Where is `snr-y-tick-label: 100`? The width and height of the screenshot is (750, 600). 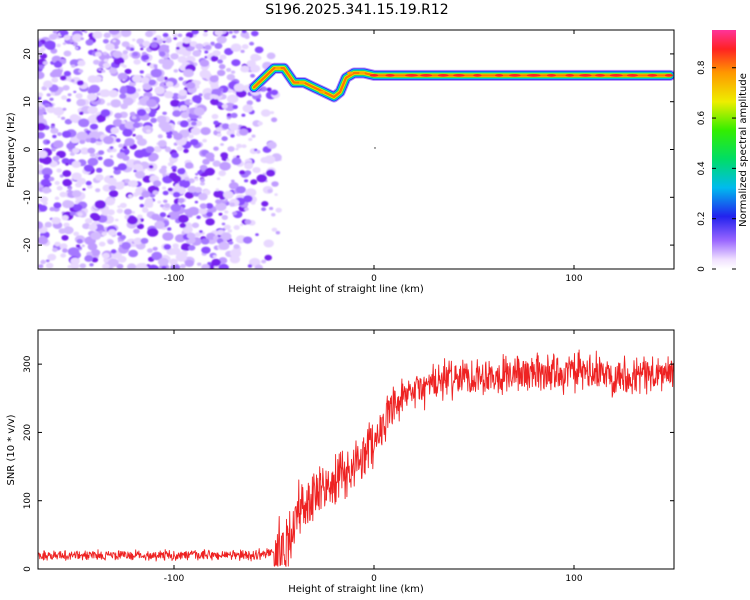
snr-y-tick-label: 100 is located at coordinates (28, 500).